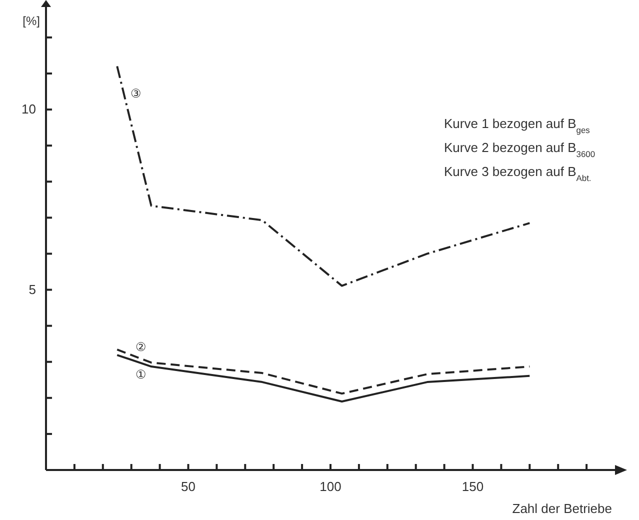 The width and height of the screenshot is (639, 520). I want to click on series-label: ③, so click(136, 93).